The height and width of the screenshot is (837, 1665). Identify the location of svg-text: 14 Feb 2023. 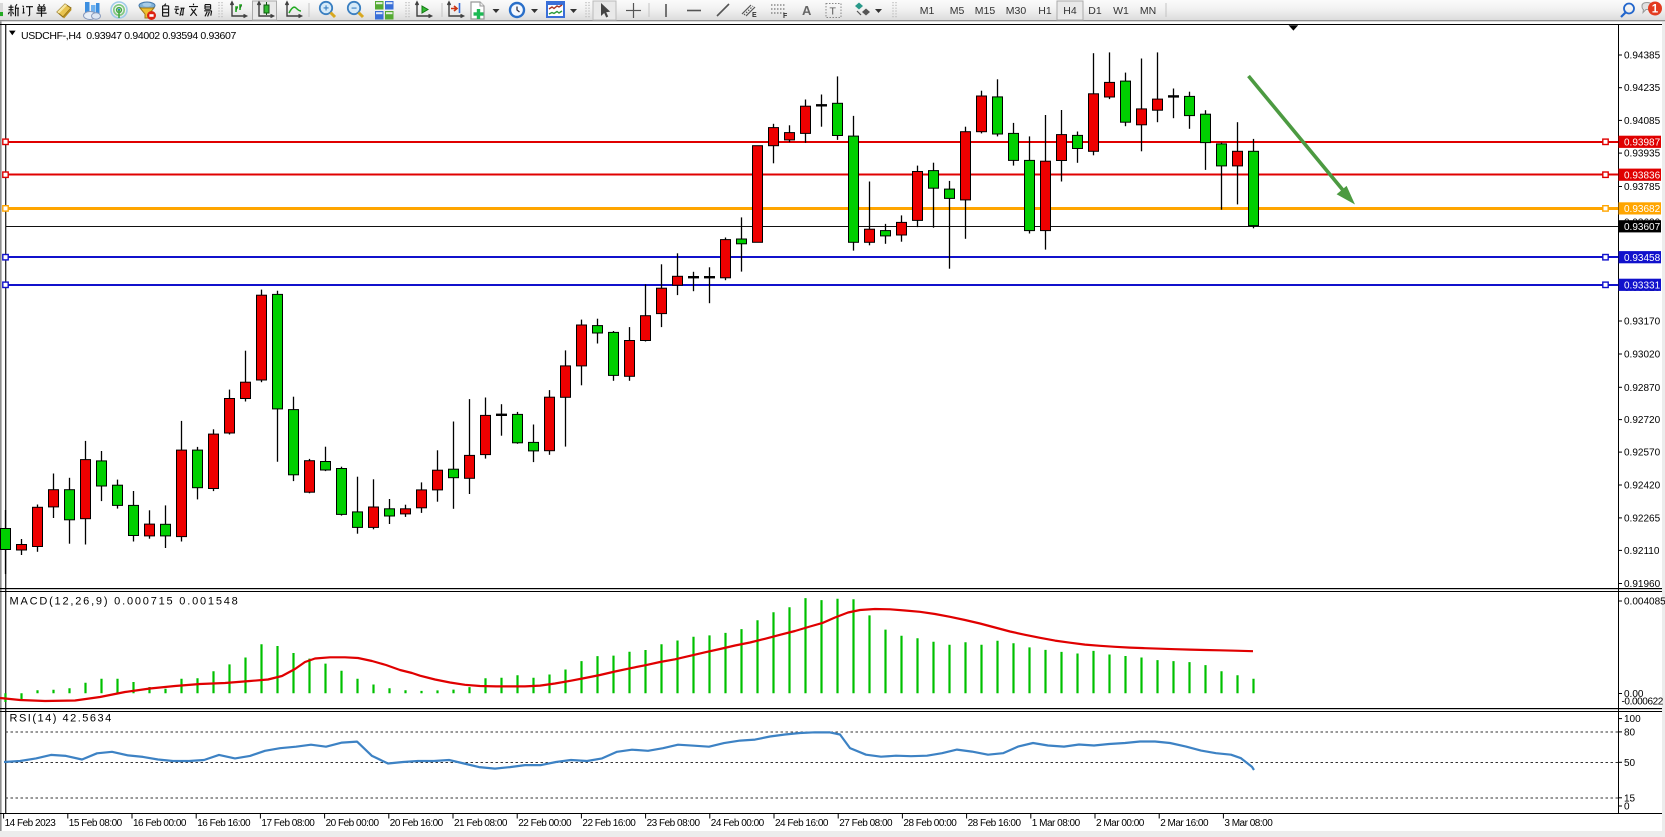
(31, 823).